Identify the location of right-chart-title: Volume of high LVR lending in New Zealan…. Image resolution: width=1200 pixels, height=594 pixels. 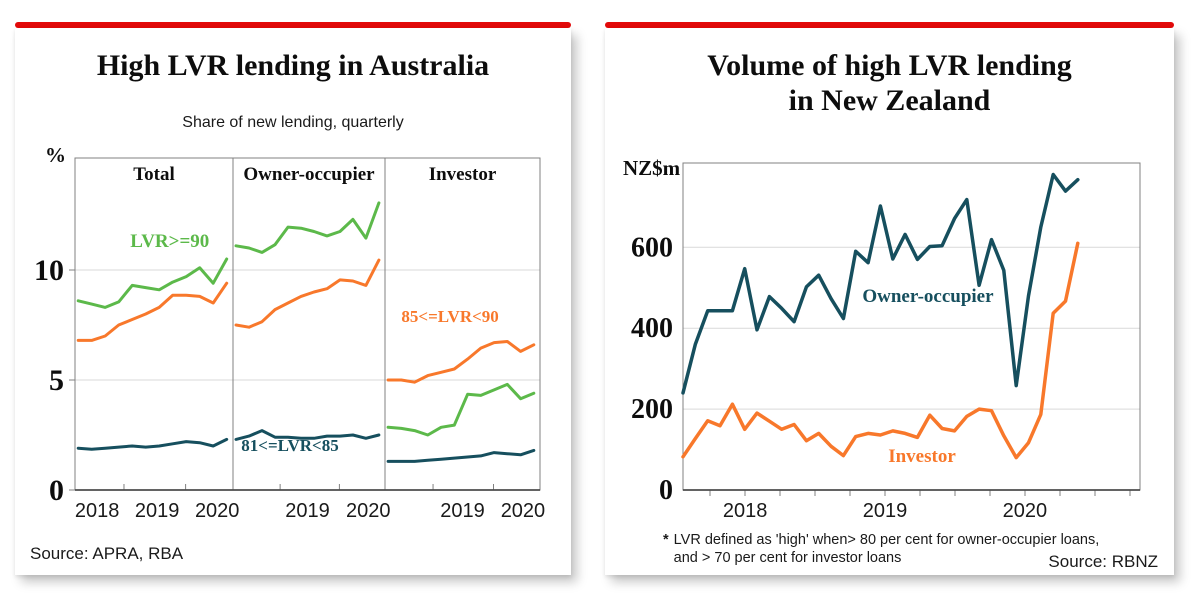
(889, 83).